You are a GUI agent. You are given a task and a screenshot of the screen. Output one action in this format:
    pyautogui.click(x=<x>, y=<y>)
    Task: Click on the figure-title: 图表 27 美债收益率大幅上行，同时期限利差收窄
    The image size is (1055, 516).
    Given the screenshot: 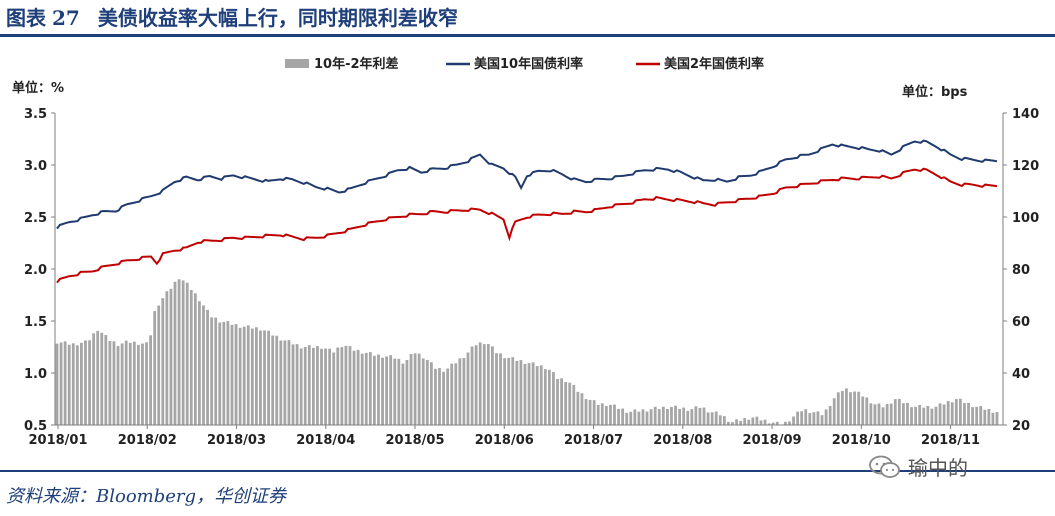 What is the action you would take?
    pyautogui.click(x=232, y=18)
    